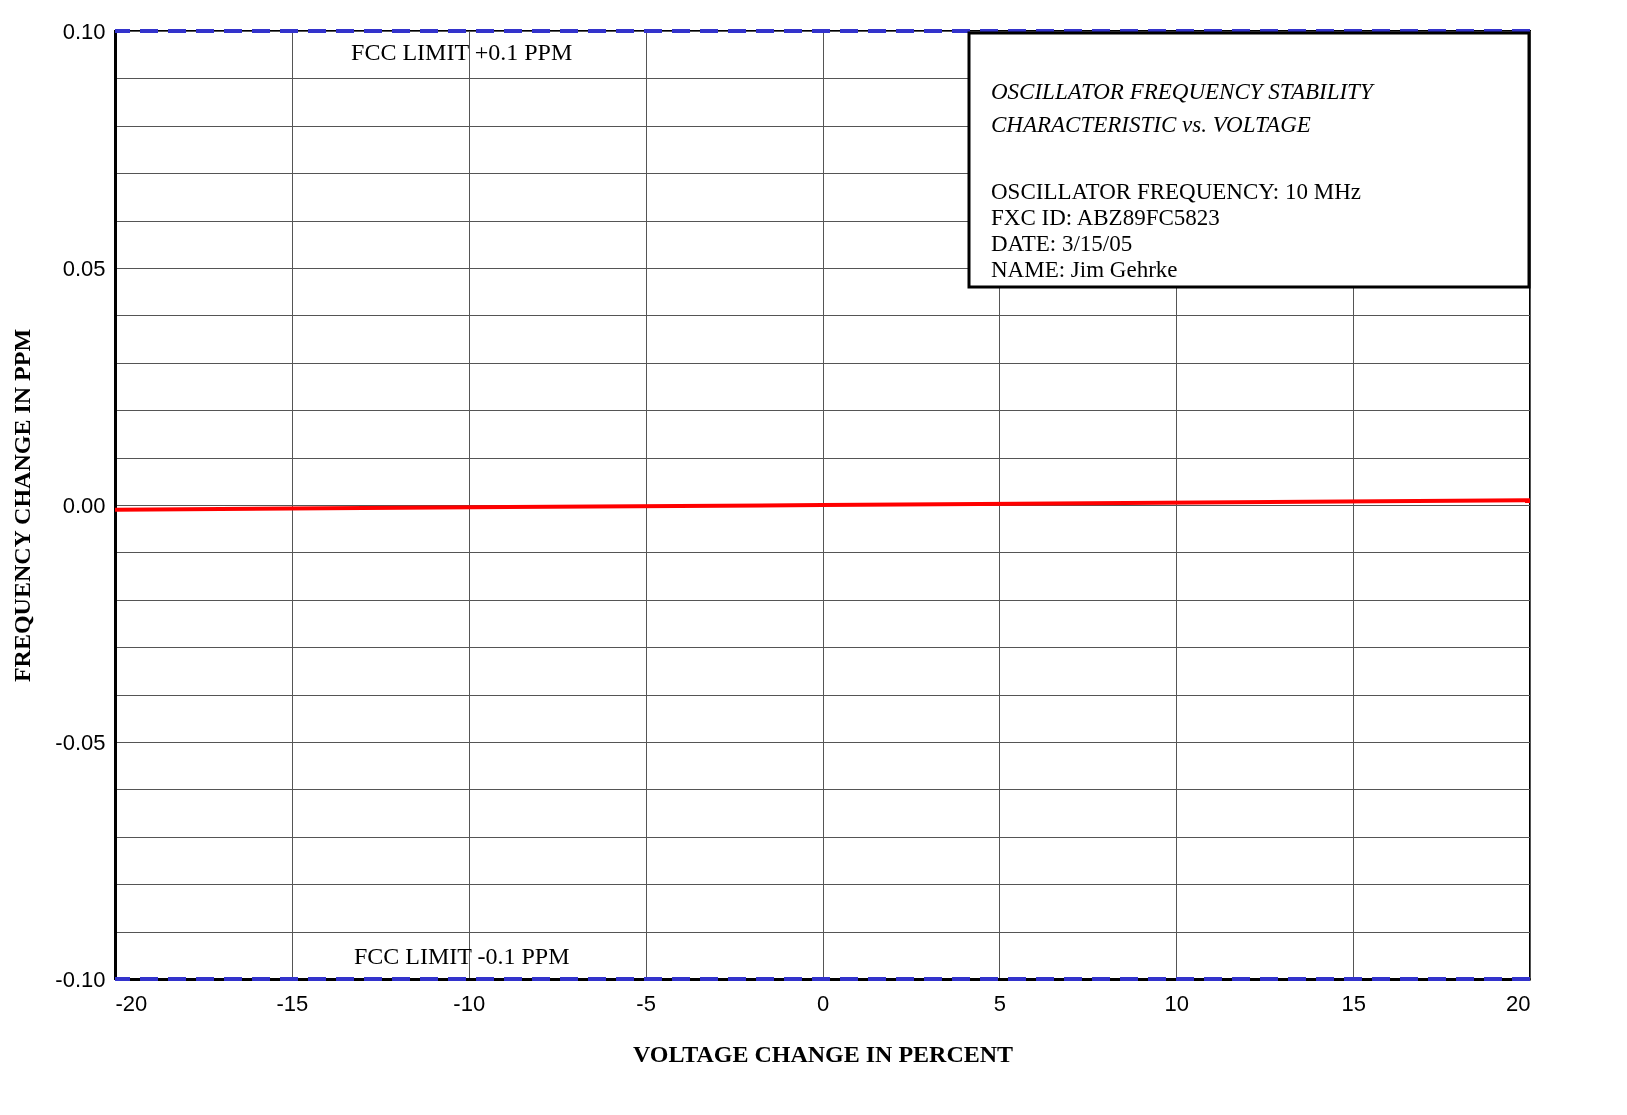 The image size is (1627, 1115). What do you see at coordinates (646, 1003) in the screenshot?
I see `x-tick-label: -5` at bounding box center [646, 1003].